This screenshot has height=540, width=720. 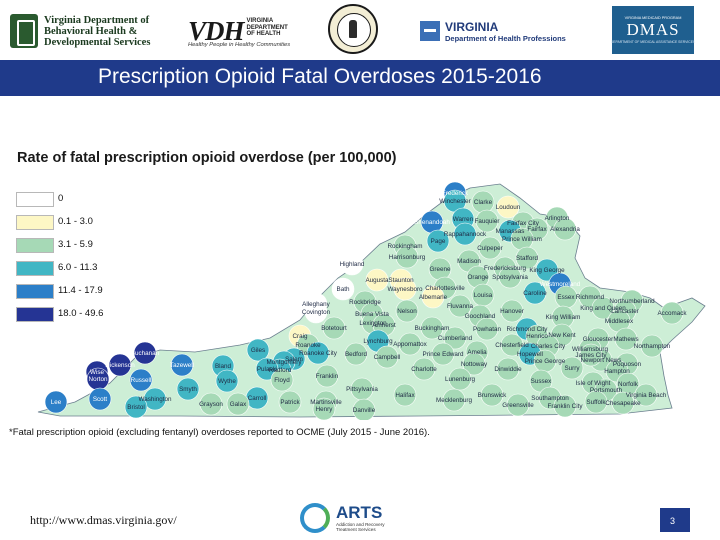 I want to click on county-label: Hanover, so click(x=512, y=311).